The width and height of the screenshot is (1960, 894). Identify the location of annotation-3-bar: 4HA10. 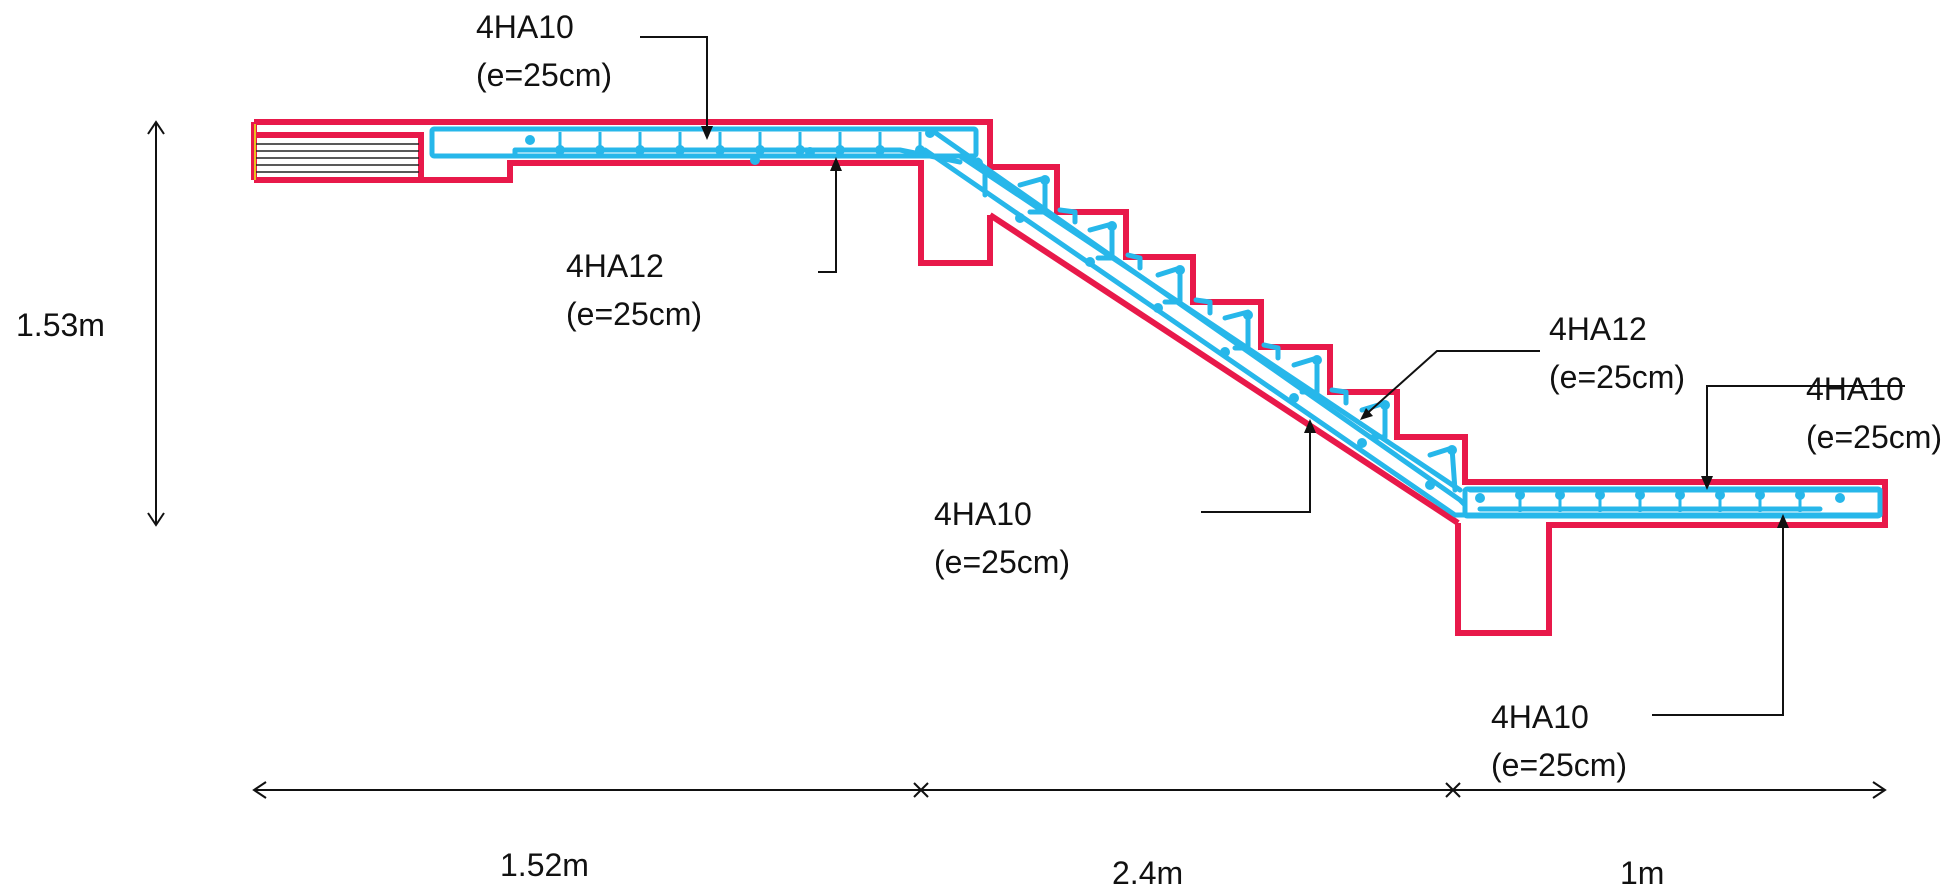
(1855, 389).